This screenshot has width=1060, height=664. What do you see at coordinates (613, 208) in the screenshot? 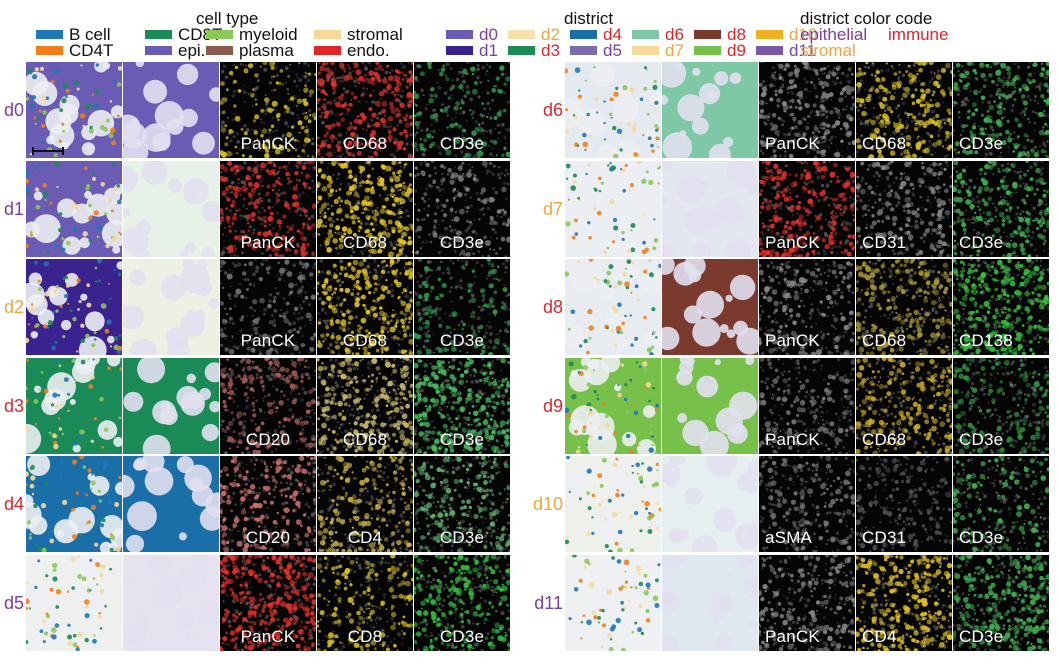
I see `cell-type-map-d7` at bounding box center [613, 208].